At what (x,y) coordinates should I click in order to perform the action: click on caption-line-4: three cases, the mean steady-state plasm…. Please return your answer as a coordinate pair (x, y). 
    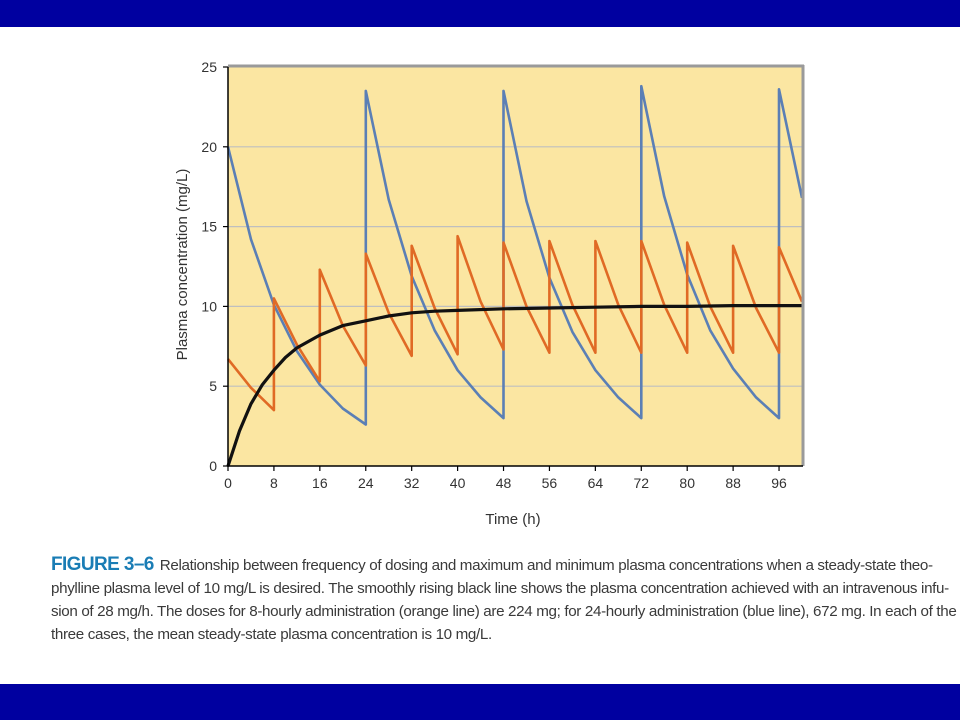
    Looking at the image, I should click on (271, 634).